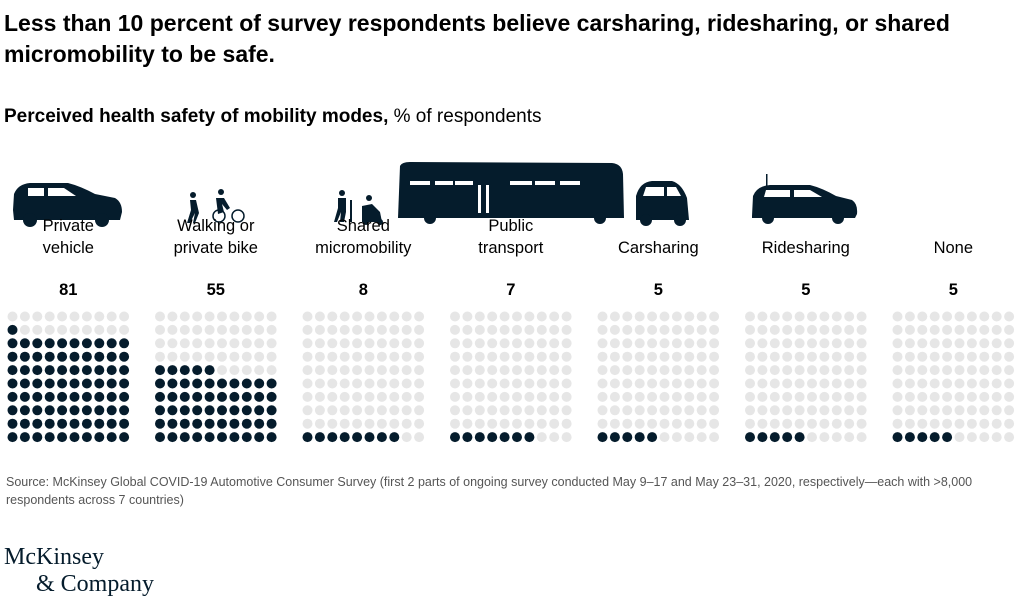 This screenshot has width=1024, height=606. I want to click on category-label: micromobility, so click(363, 248).